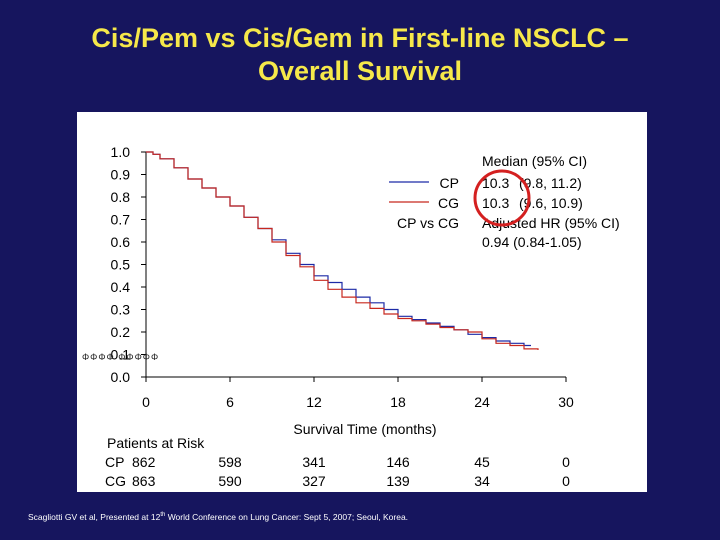 The height and width of the screenshot is (540, 720). What do you see at coordinates (314, 402) in the screenshot?
I see `x-tick-label: 12` at bounding box center [314, 402].